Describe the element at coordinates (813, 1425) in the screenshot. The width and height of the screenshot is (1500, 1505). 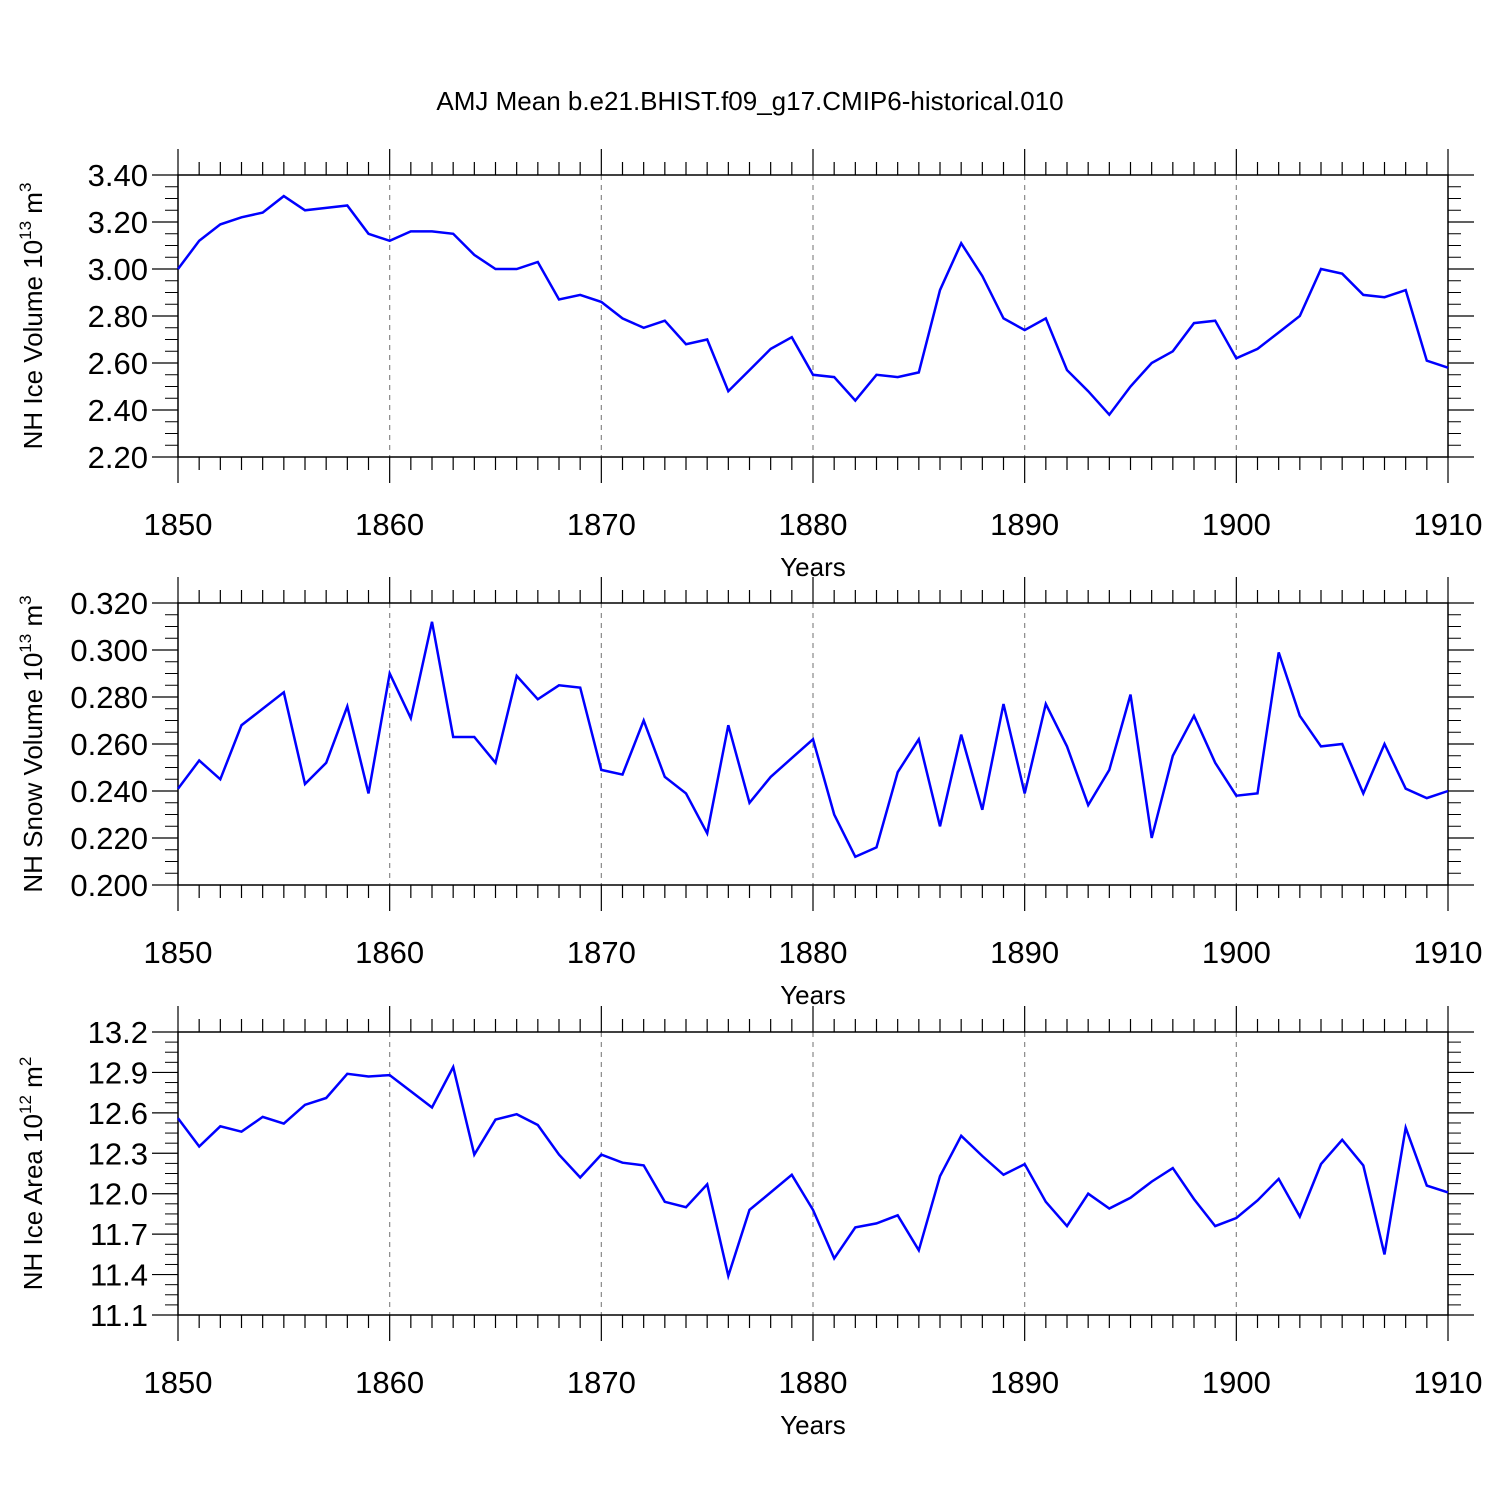
I see `panel-3-x-axis-label: Years` at that location.